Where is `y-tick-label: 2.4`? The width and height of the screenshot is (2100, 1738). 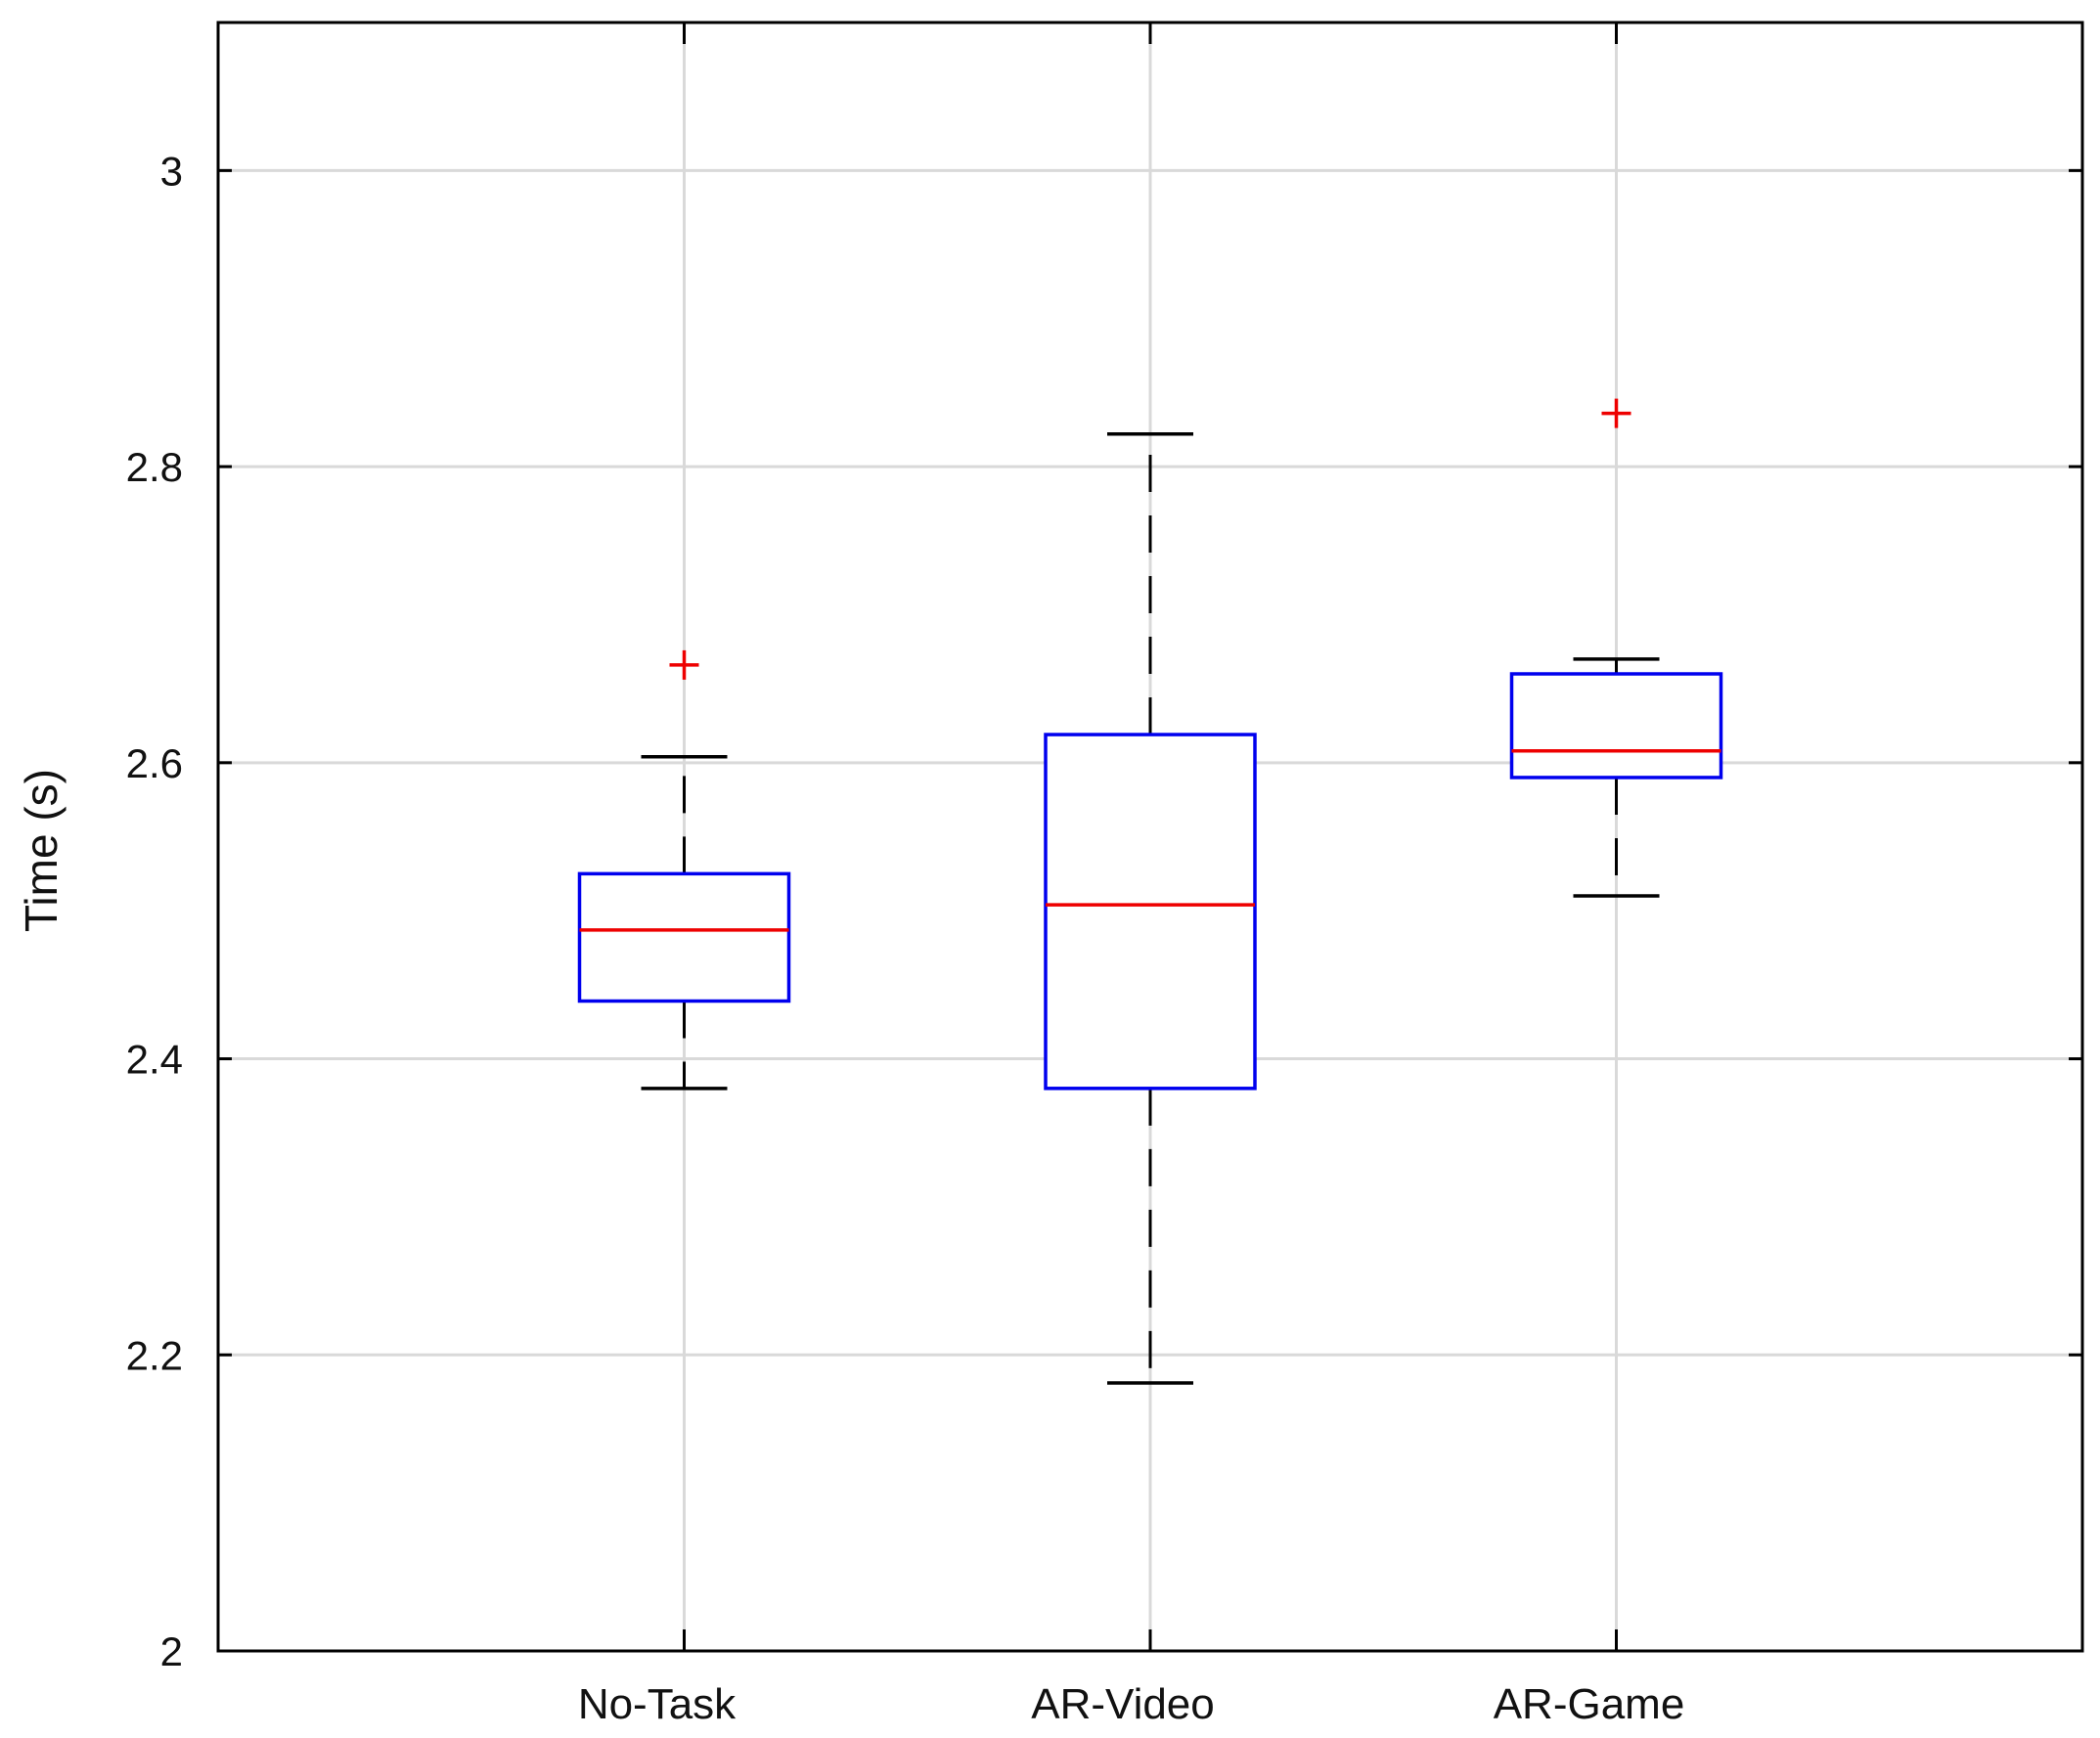
y-tick-label: 2.4 is located at coordinates (154, 1060).